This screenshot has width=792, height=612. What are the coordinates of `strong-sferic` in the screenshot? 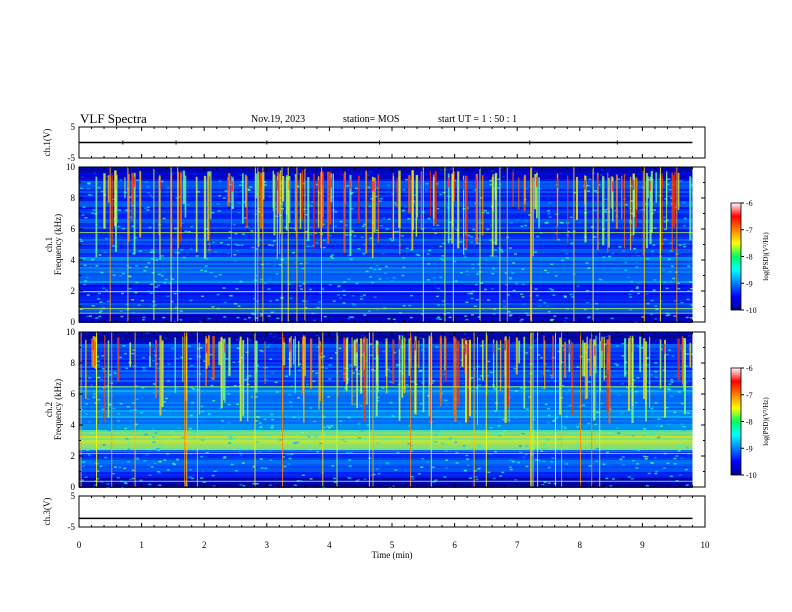 It's located at (431, 409).